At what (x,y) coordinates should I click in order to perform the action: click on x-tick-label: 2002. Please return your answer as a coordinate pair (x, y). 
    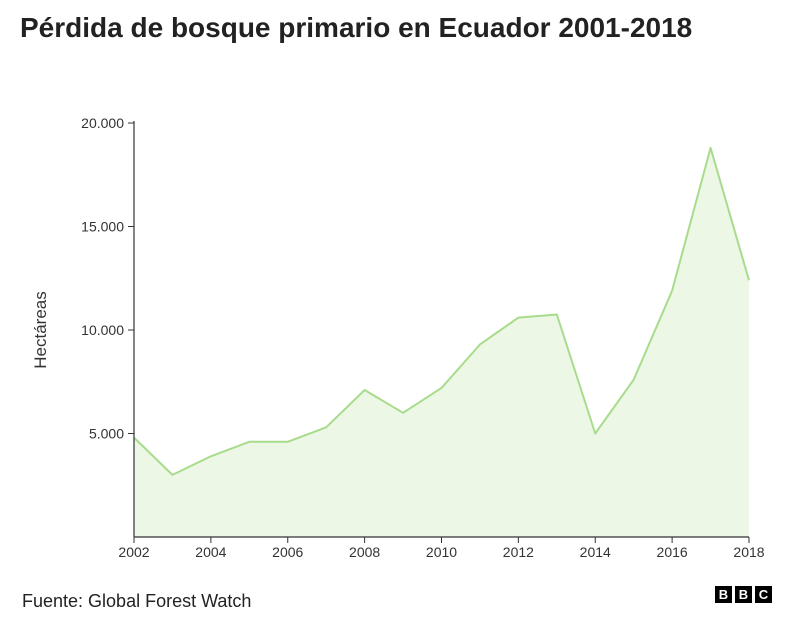
    Looking at the image, I should click on (133, 552).